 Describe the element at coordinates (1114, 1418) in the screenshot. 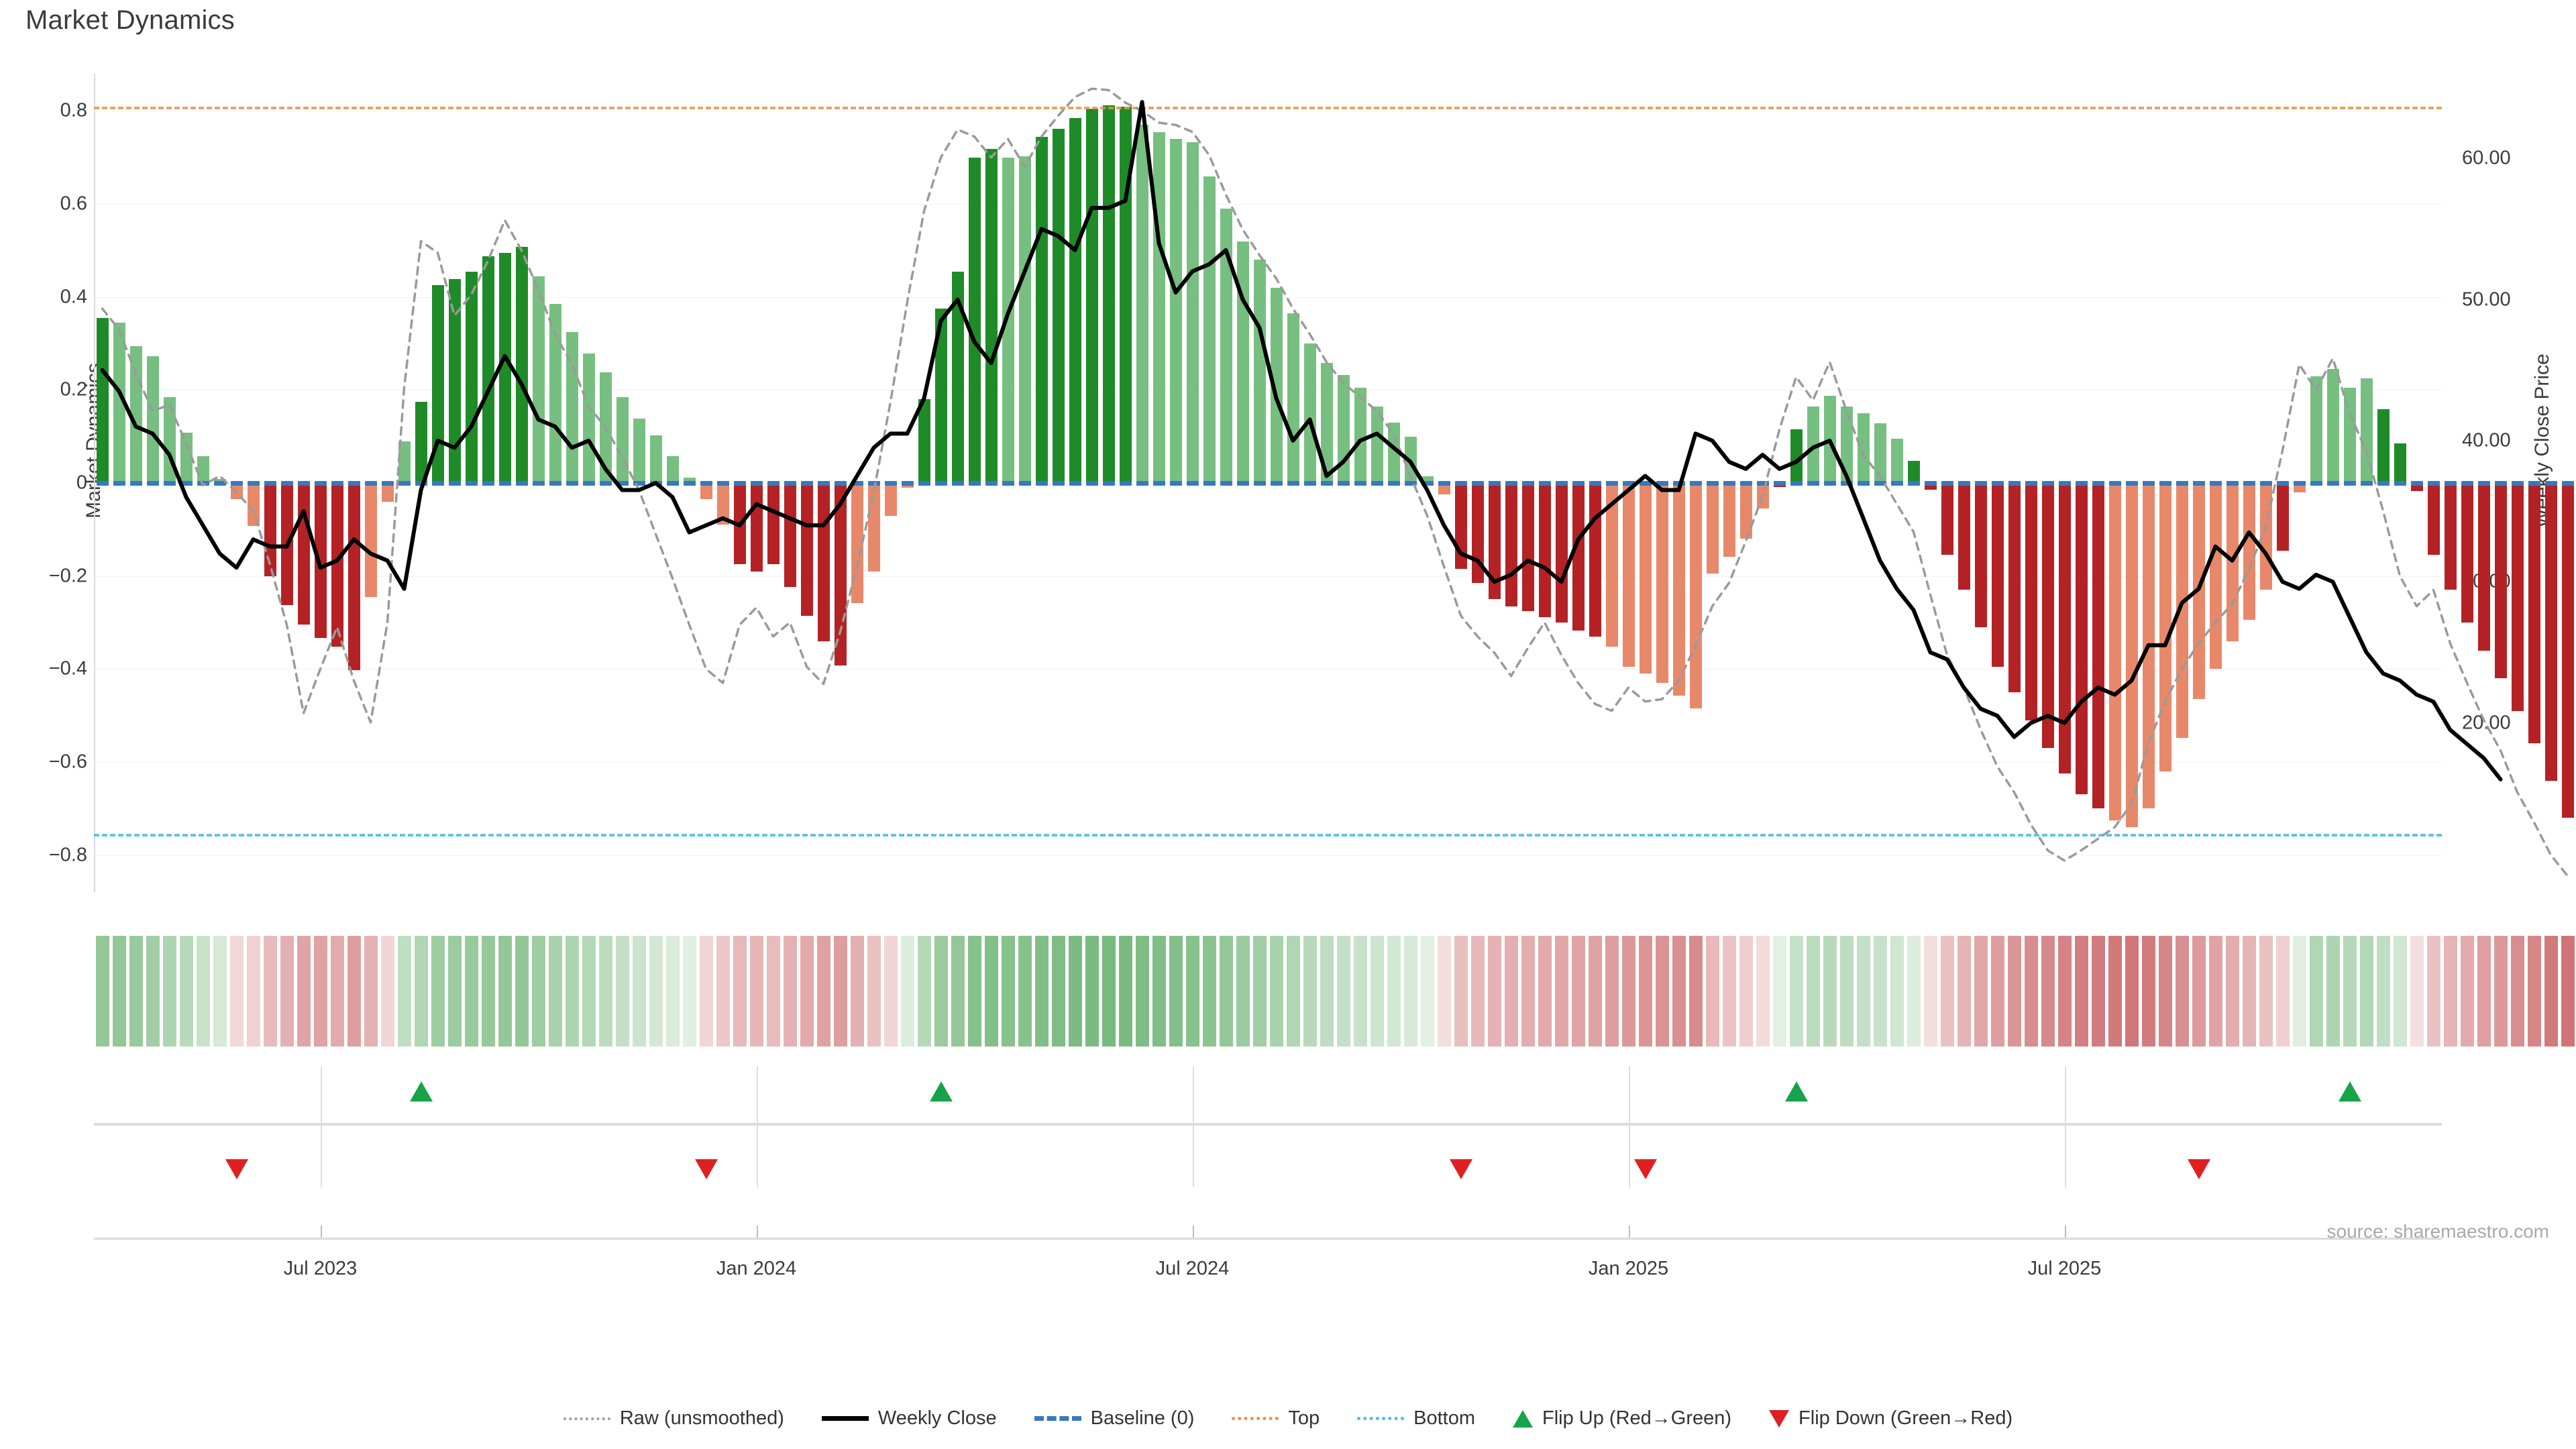

I see `legend-item: Baseline (0)` at that location.